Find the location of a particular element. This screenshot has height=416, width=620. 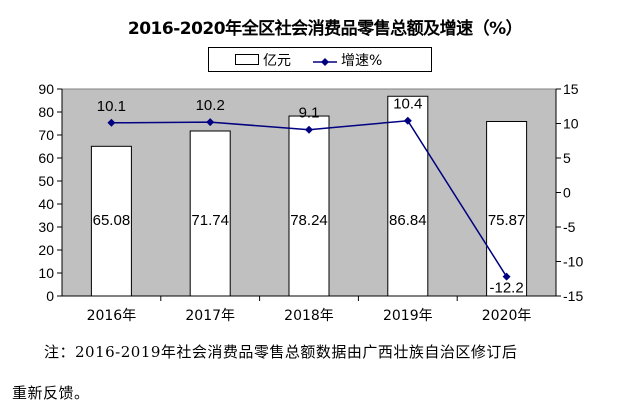

bar-value-label: 65.08 is located at coordinates (112, 220).